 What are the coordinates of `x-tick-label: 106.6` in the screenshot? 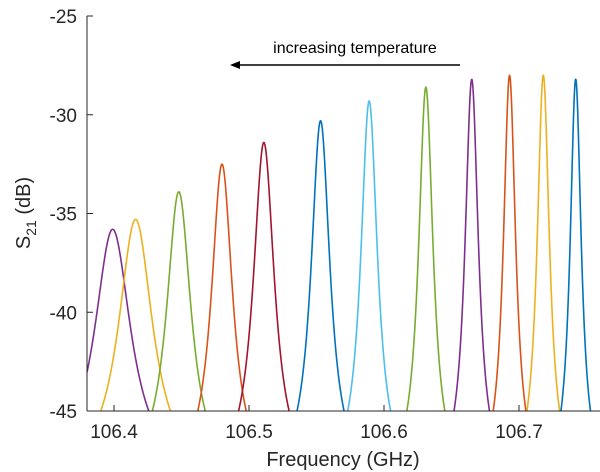 It's located at (384, 432).